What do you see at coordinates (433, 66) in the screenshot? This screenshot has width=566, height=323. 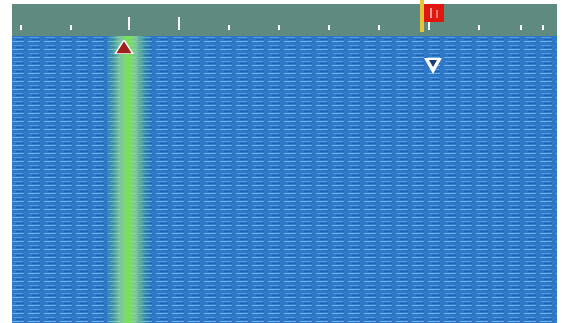 I see `triangle-down-icon` at bounding box center [433, 66].